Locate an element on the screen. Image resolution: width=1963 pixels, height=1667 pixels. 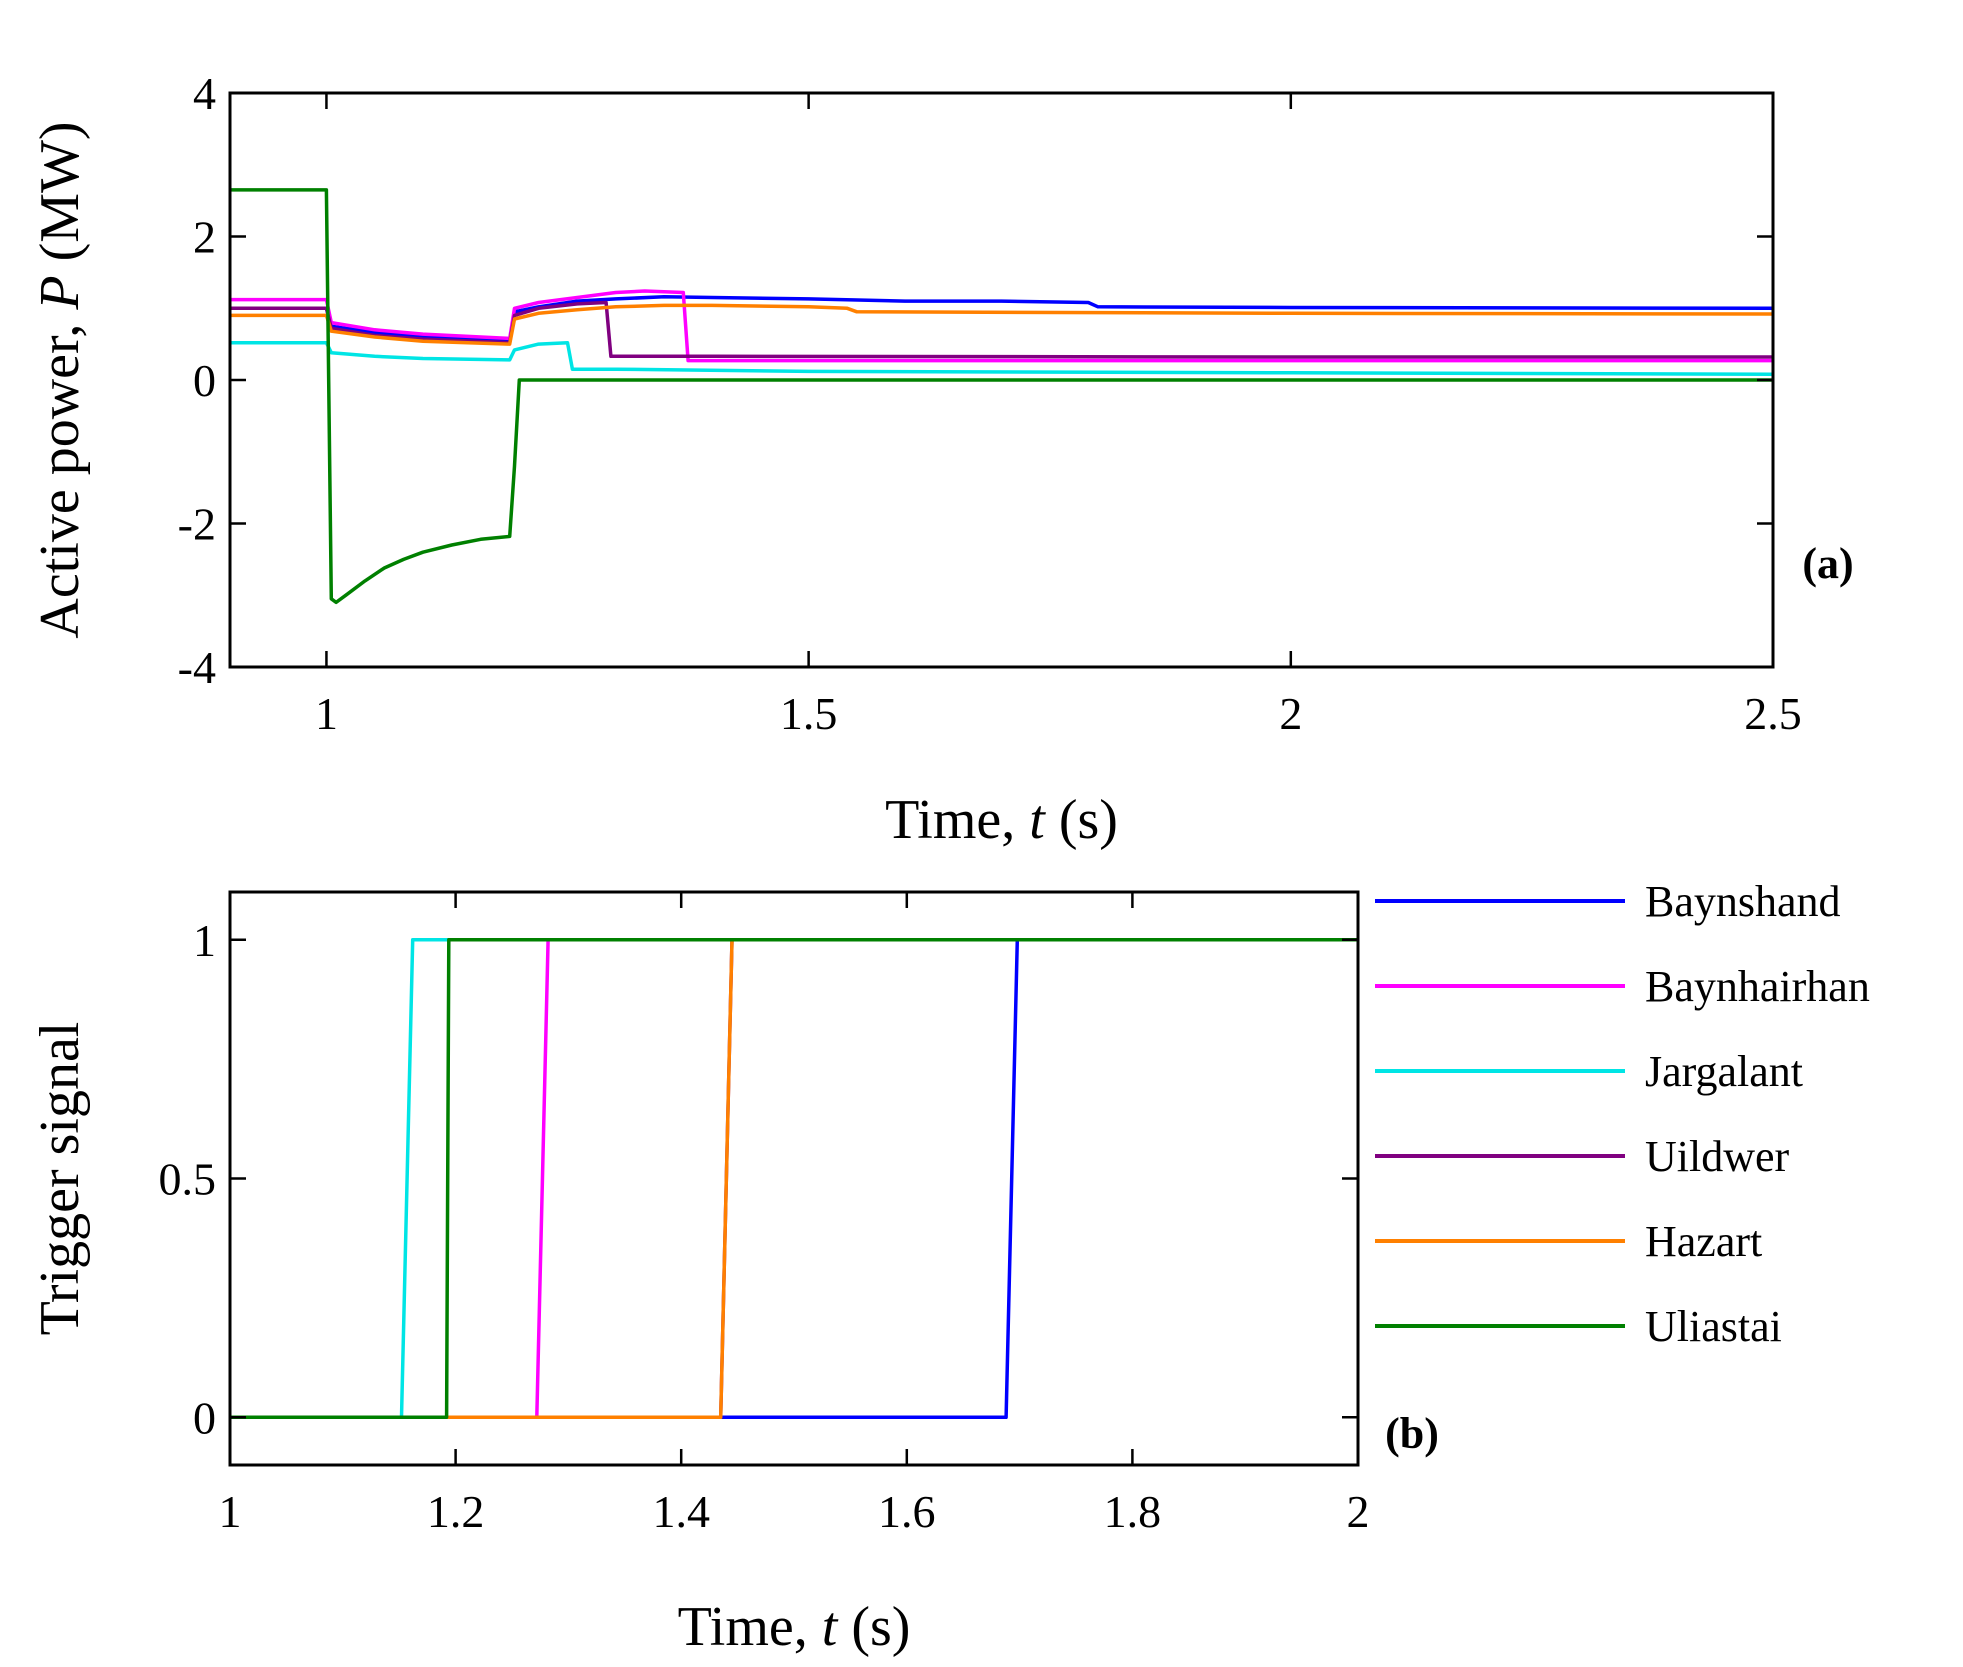
legend-label-uliastai: Uliastai is located at coordinates (1713, 1326).